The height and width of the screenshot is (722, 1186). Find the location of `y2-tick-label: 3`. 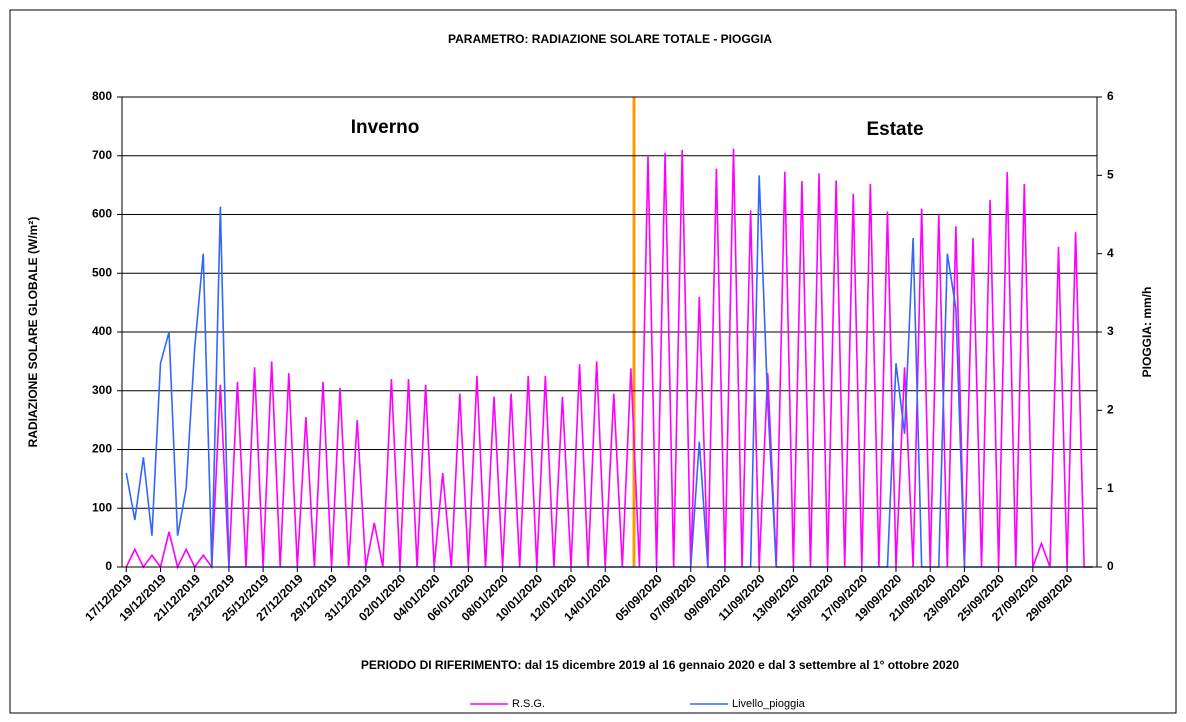

y2-tick-label: 3 is located at coordinates (1110, 331).